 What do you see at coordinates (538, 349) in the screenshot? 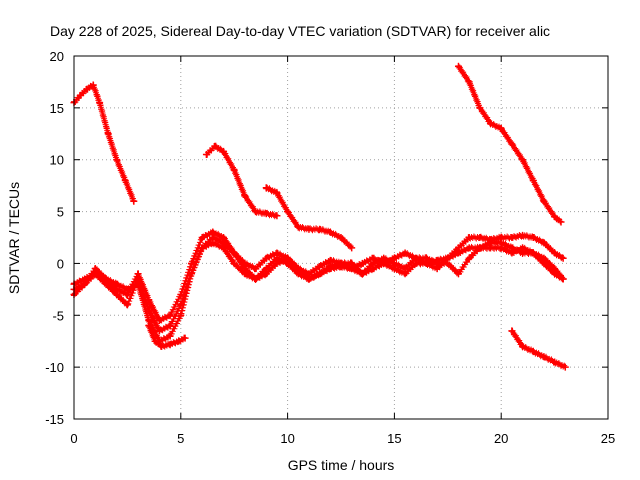
I see `series-sat-e` at bounding box center [538, 349].